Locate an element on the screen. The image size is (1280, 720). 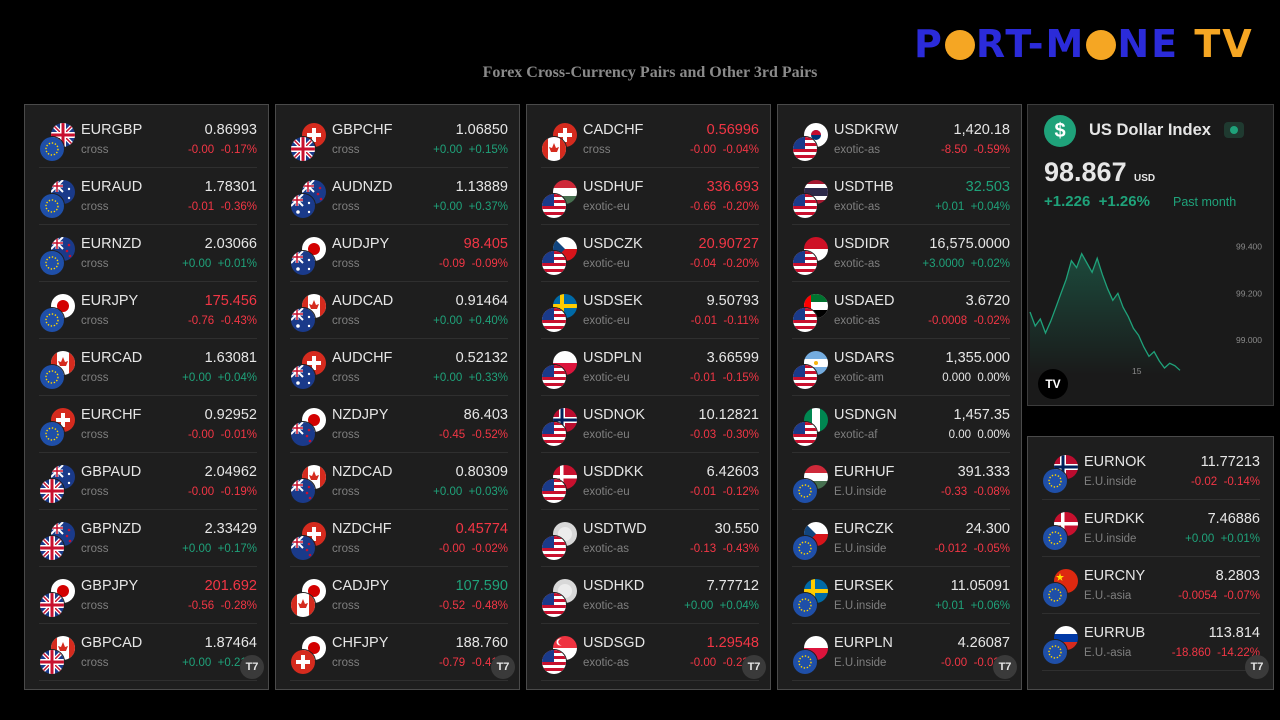
tradingview-logo-icon: TV is located at coordinates (1053, 384).